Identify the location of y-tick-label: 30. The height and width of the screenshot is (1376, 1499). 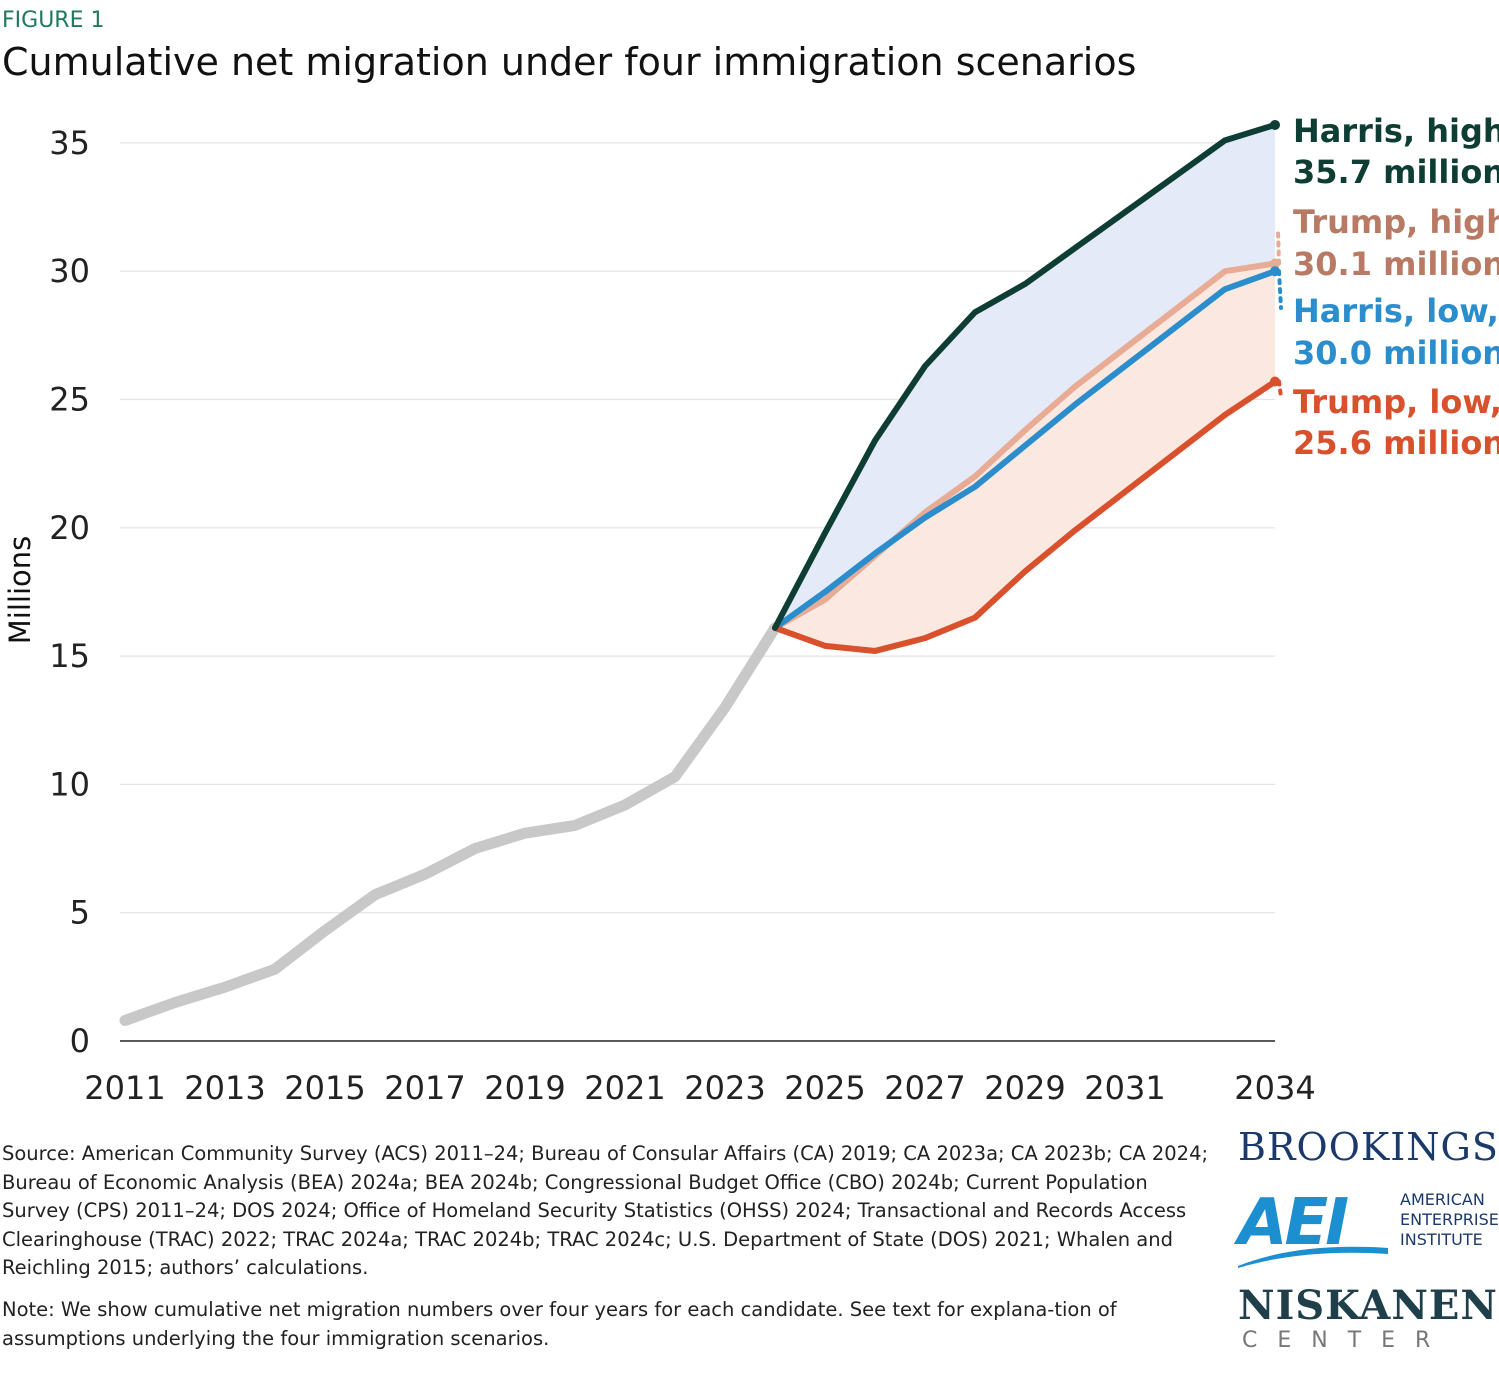
(69, 271).